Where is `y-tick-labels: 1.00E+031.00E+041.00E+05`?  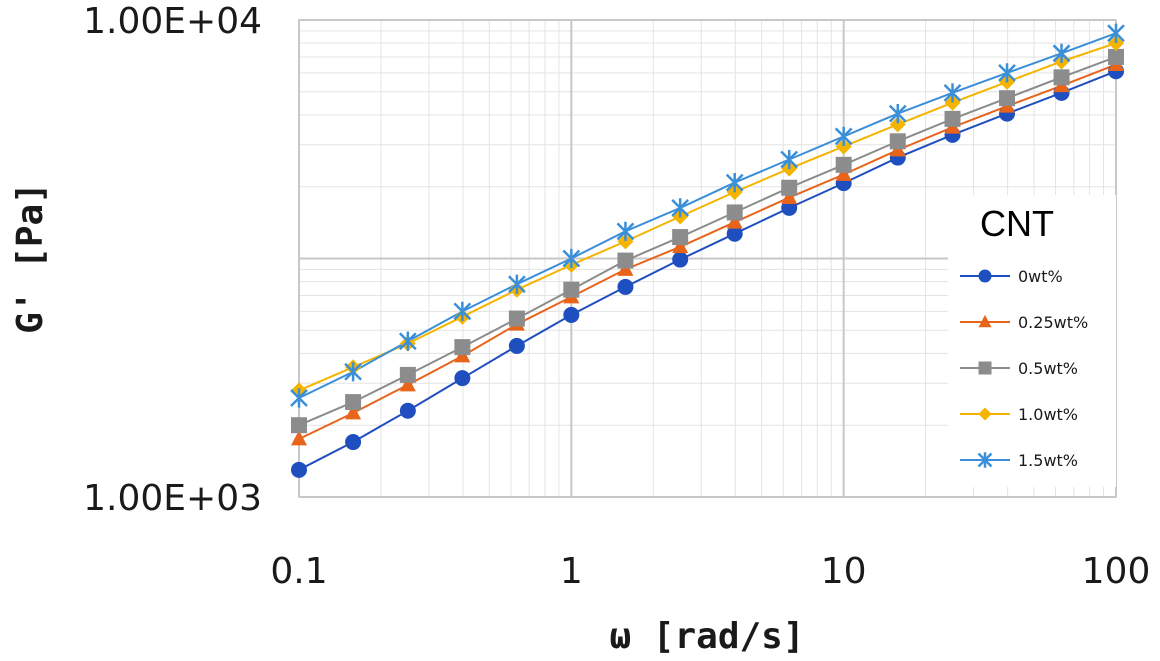
y-tick-labels: 1.00E+031.00E+041.00E+05 is located at coordinates (172, 260).